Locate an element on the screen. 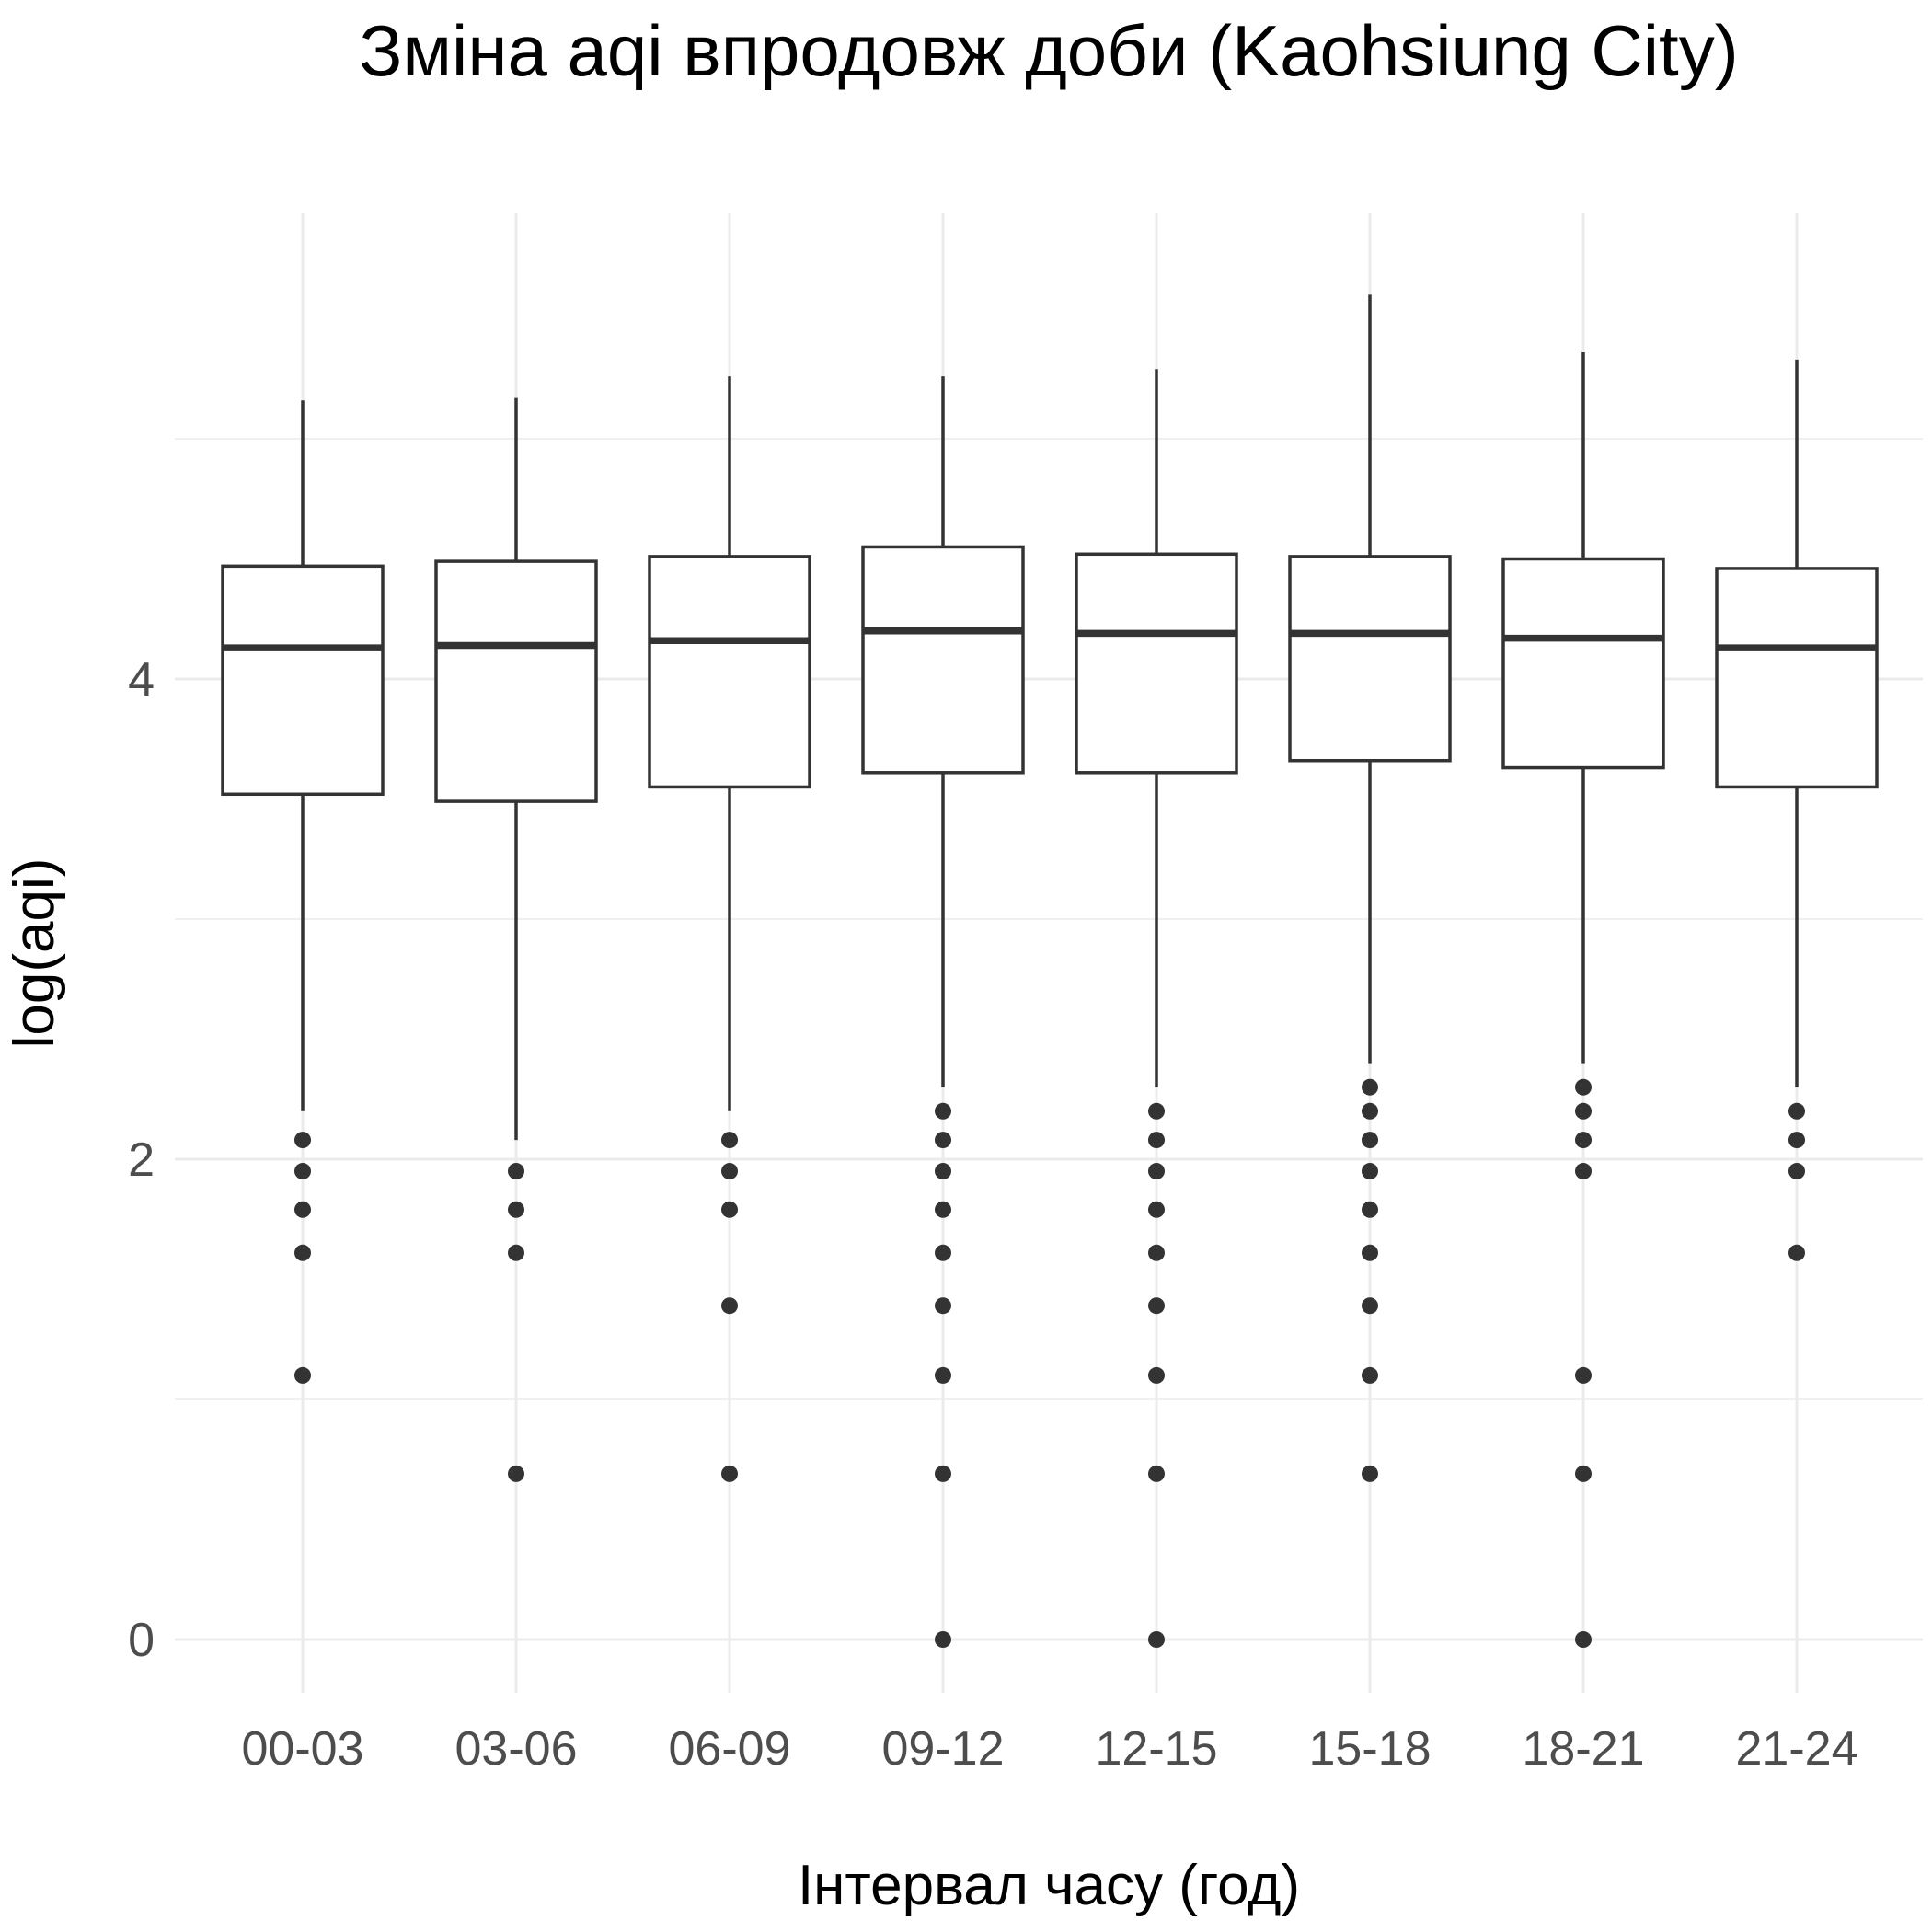  y-tick-labels: 0 2 4 is located at coordinates (141, 1160).